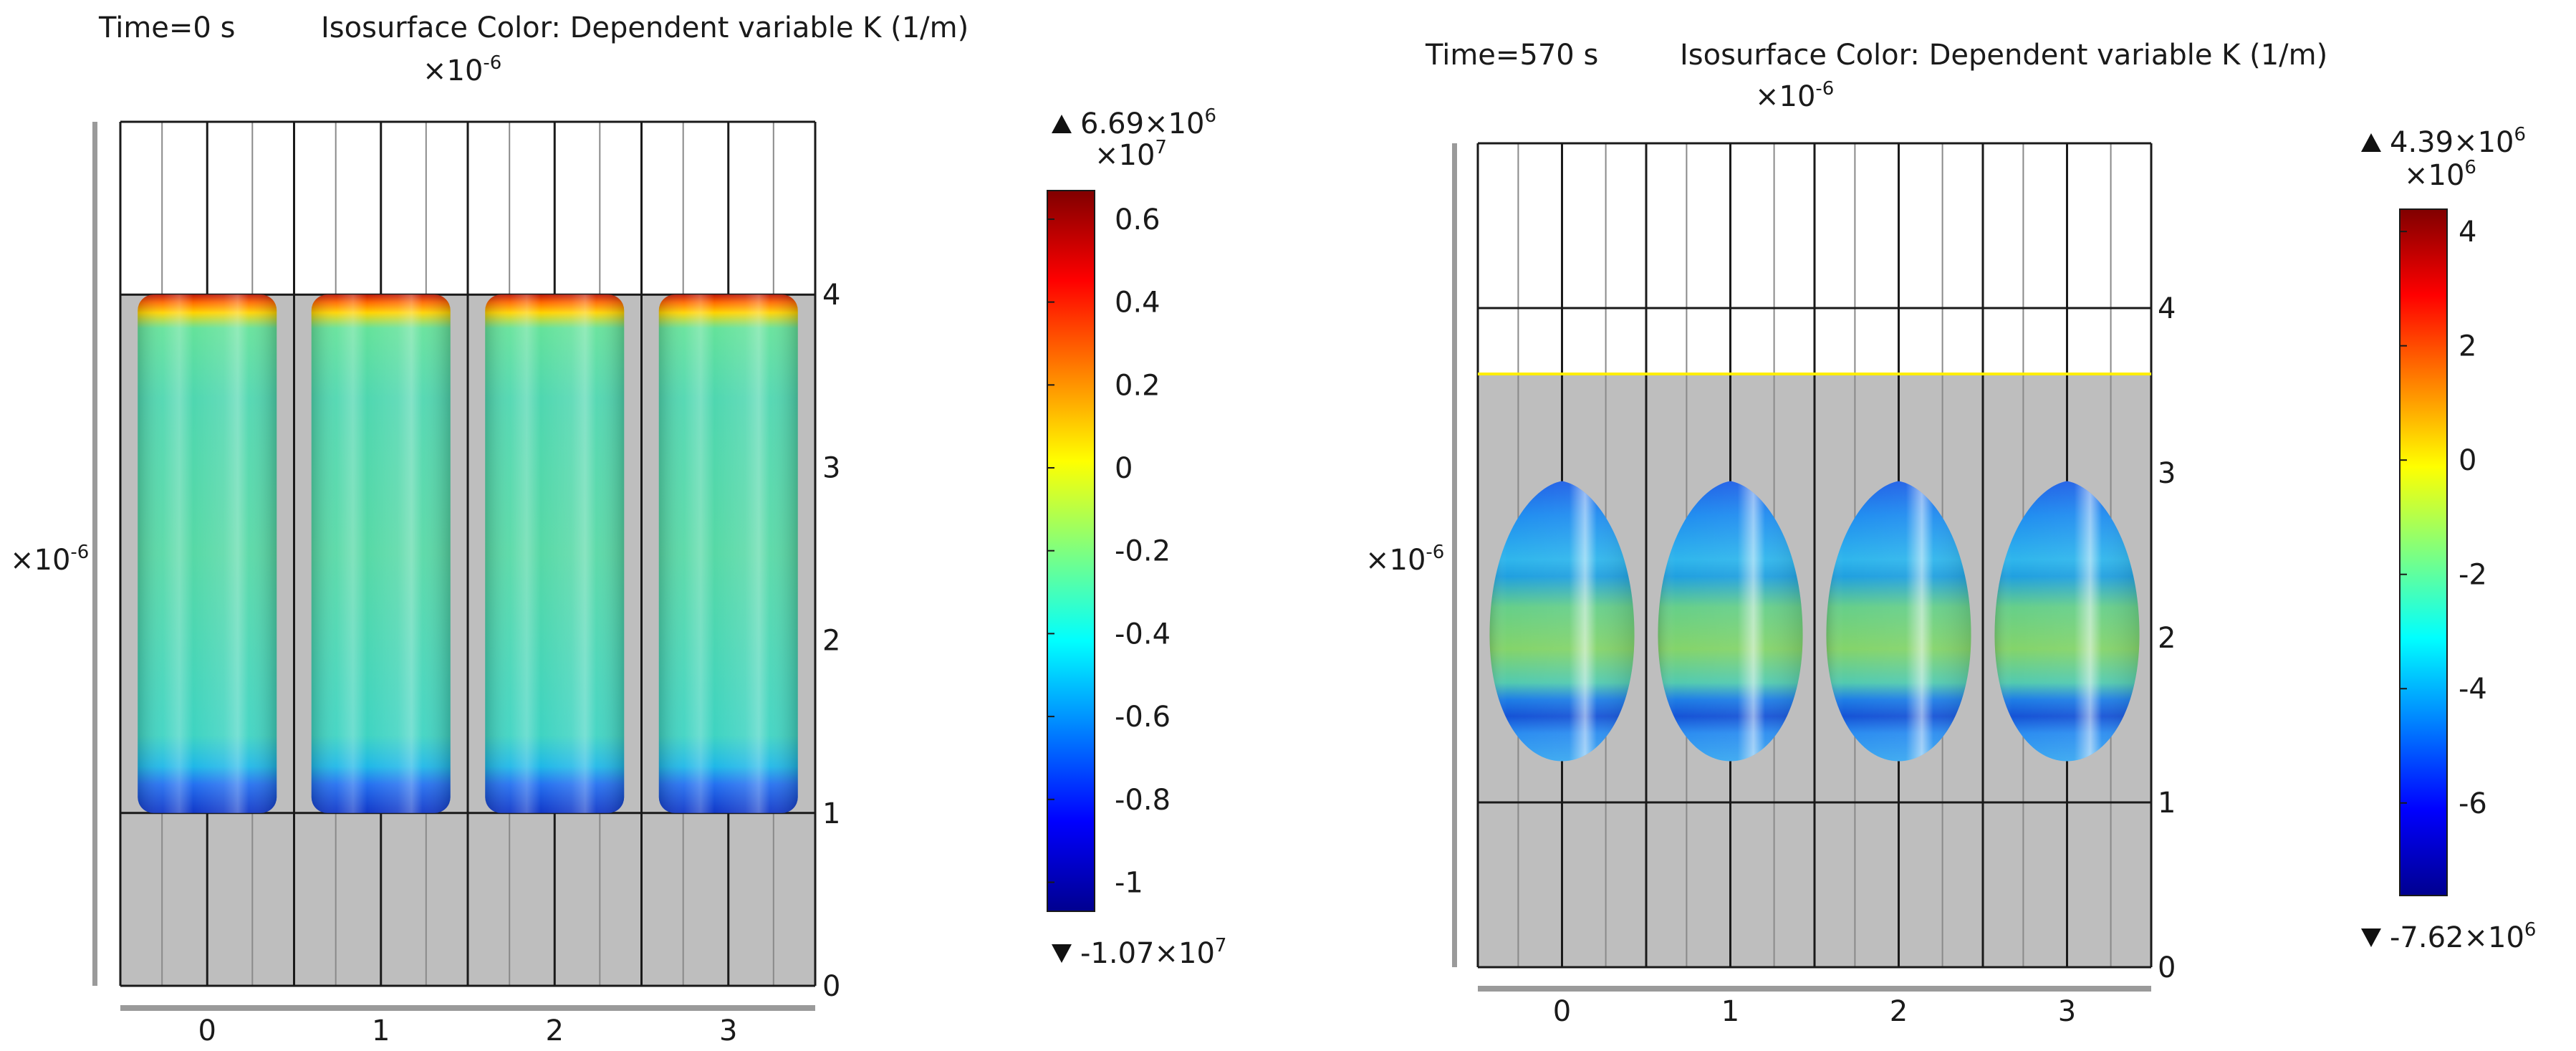 The image size is (2576, 1051). I want to click on colorbar-tick-label: -0.8, so click(1143, 801).